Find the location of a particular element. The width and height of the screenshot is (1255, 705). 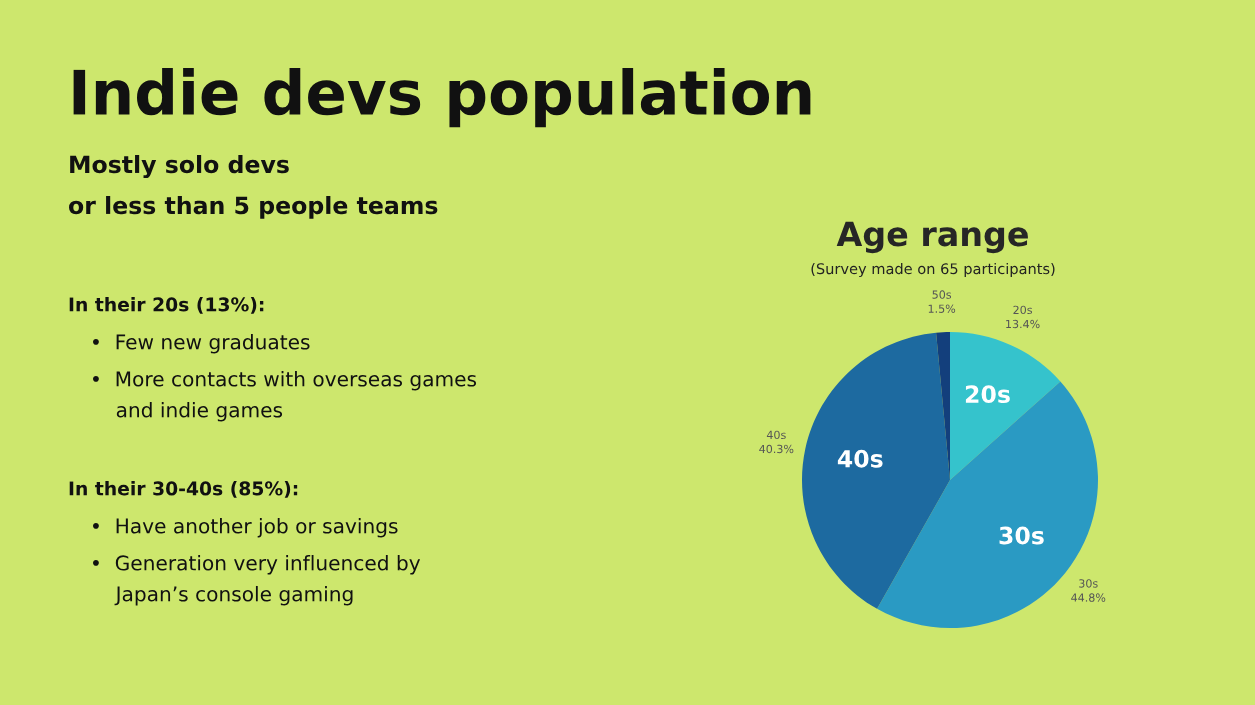

text: • Few new graduates is located at coordinates (201, 344).